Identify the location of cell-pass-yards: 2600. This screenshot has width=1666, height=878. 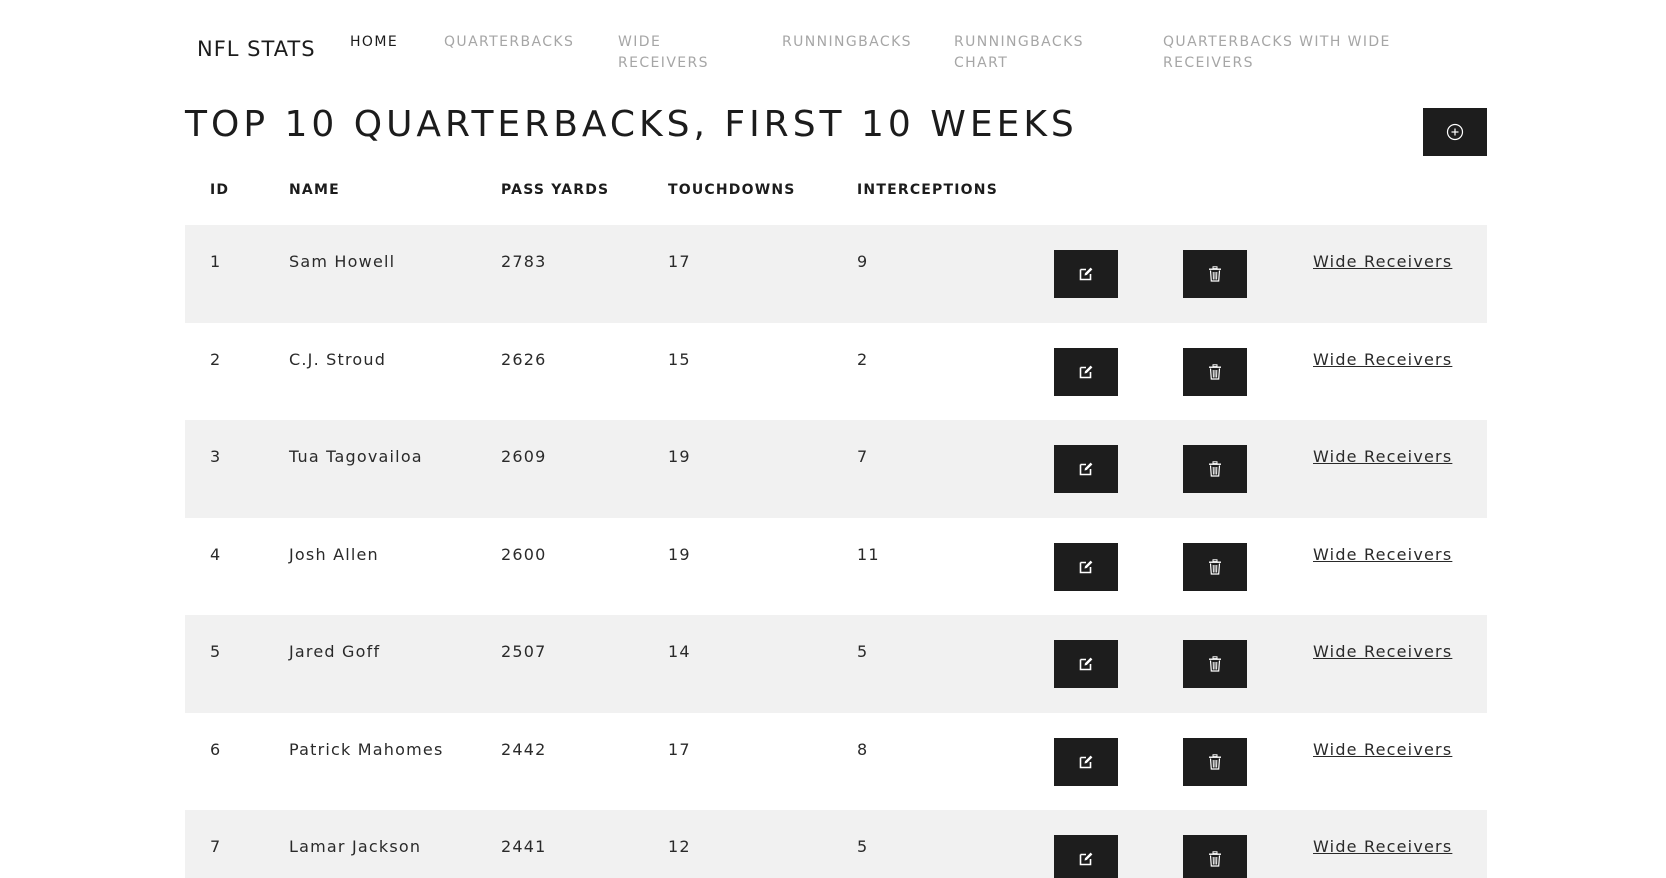
(524, 554).